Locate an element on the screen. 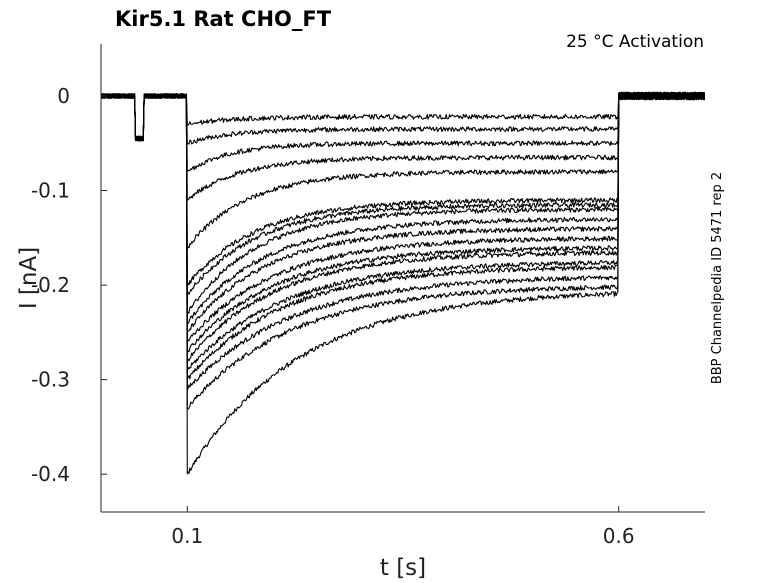  x-axis-label: t [s] is located at coordinates (403, 568).